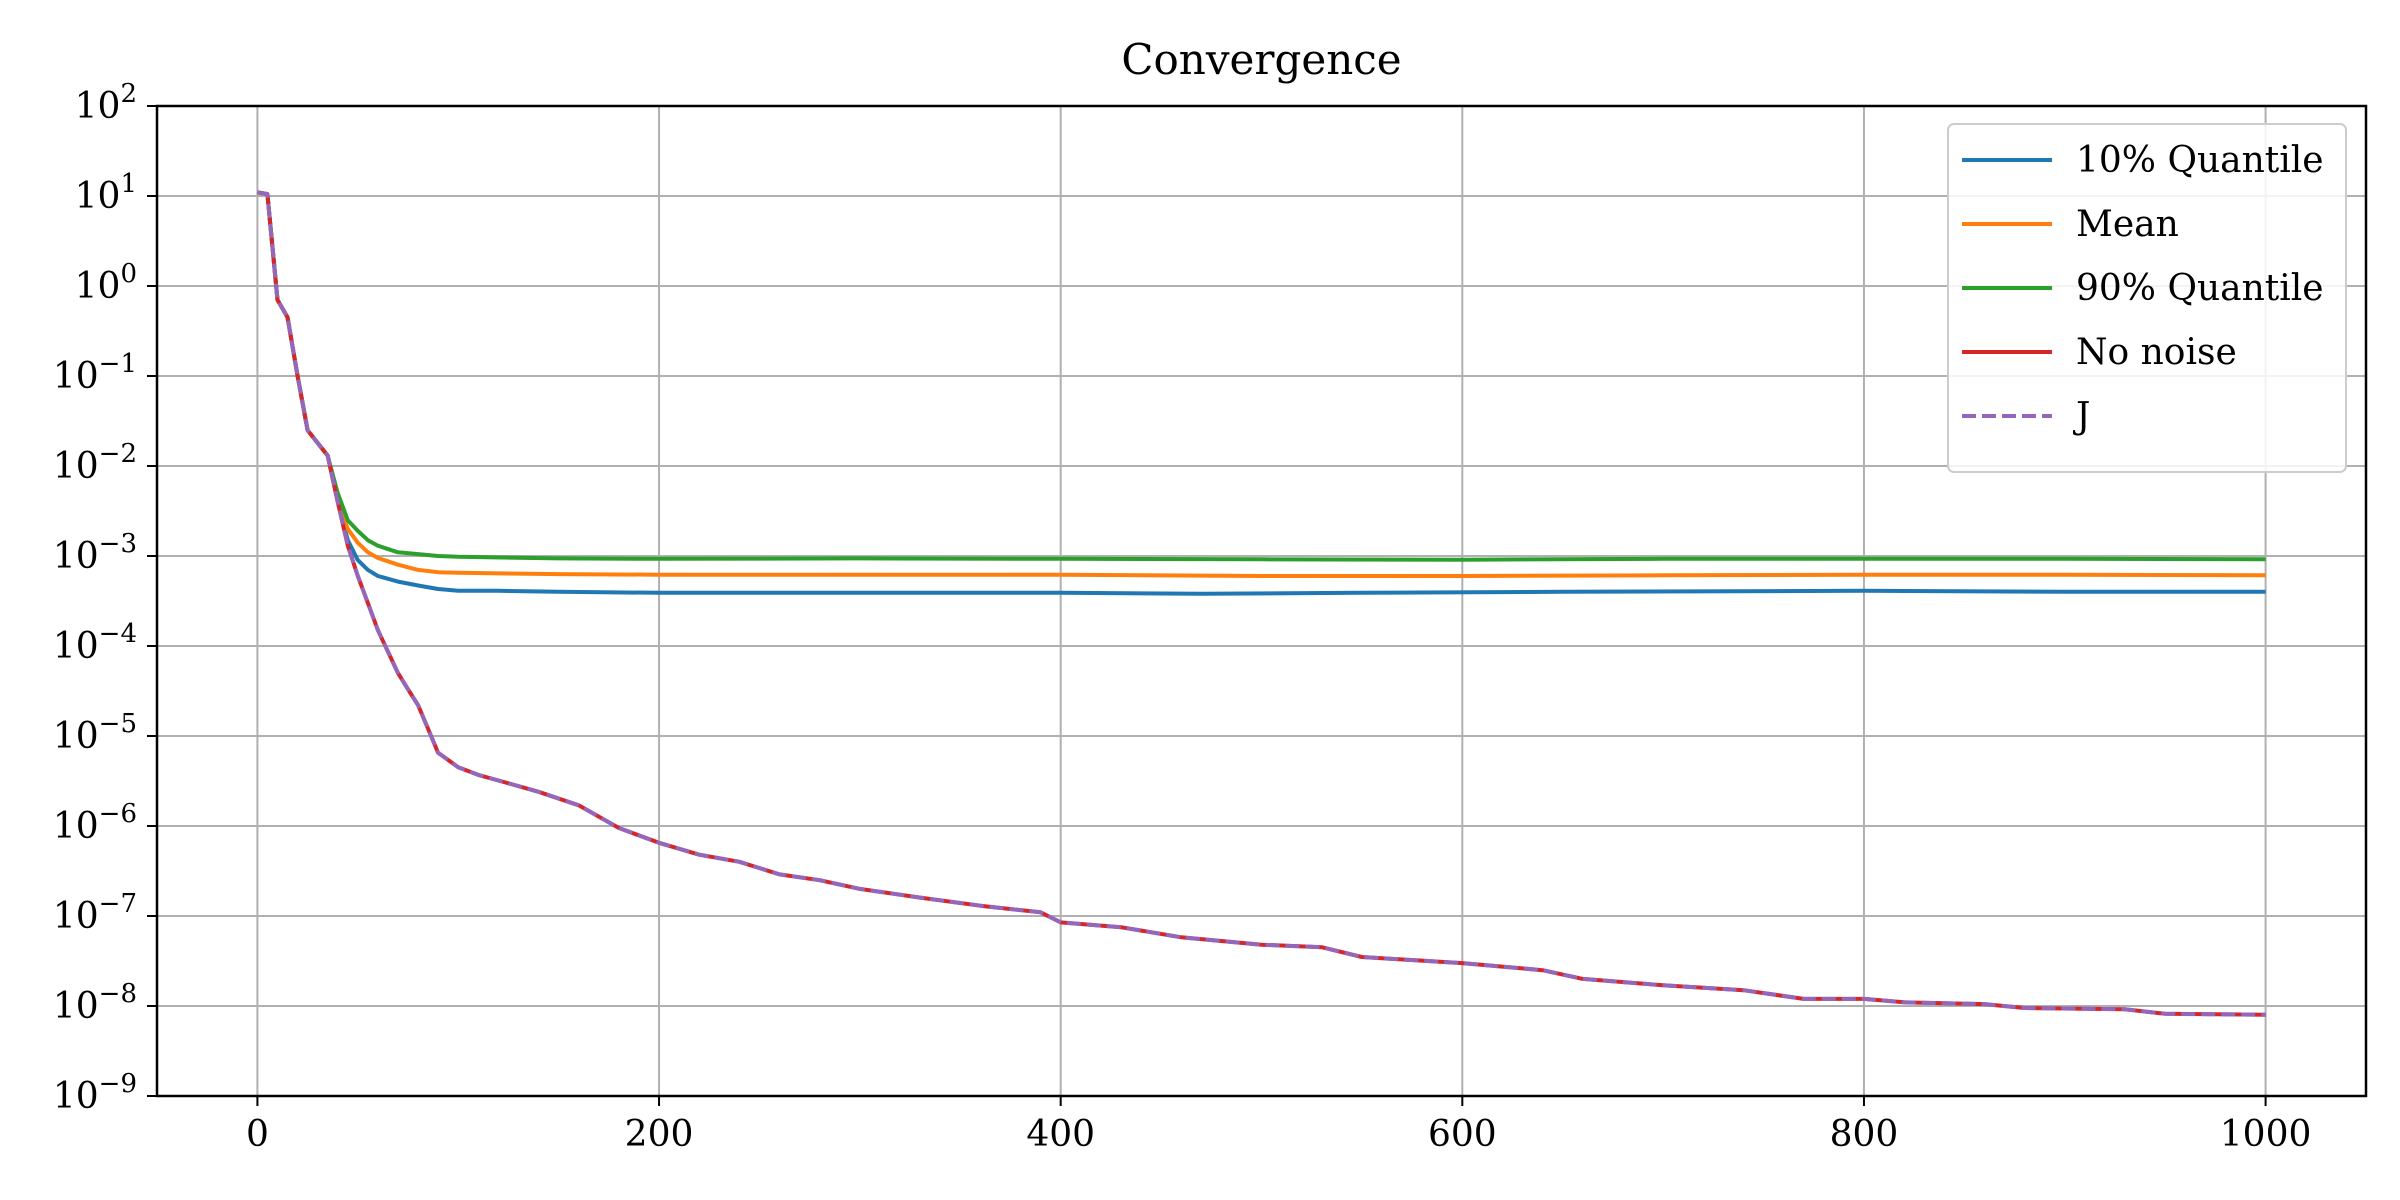  I want to click on x-tick-label: 0, so click(257, 1134).